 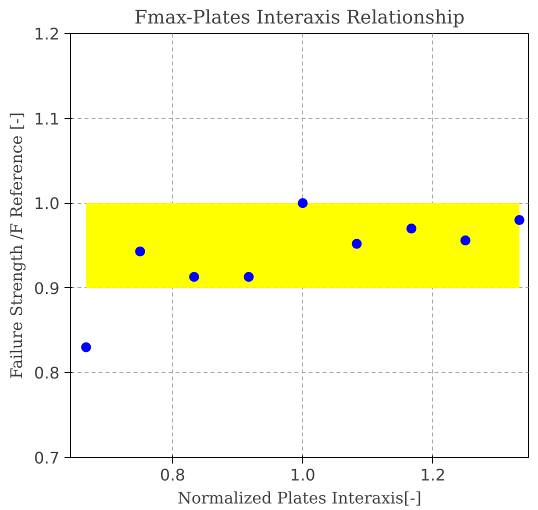 I want to click on y-axis-title: Failure Strength /F Reference [-], so click(x=16, y=245).